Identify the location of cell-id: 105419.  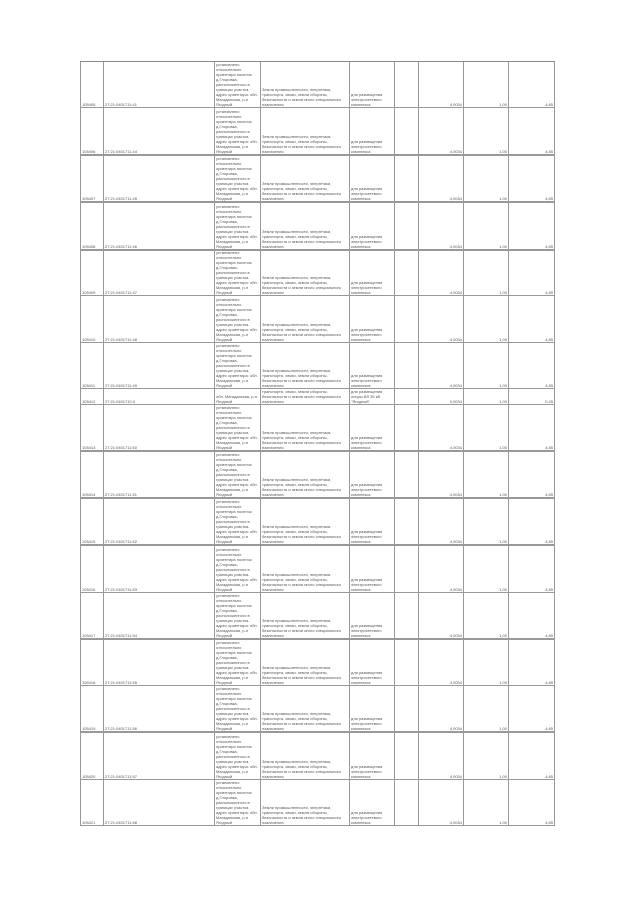
(91, 708).